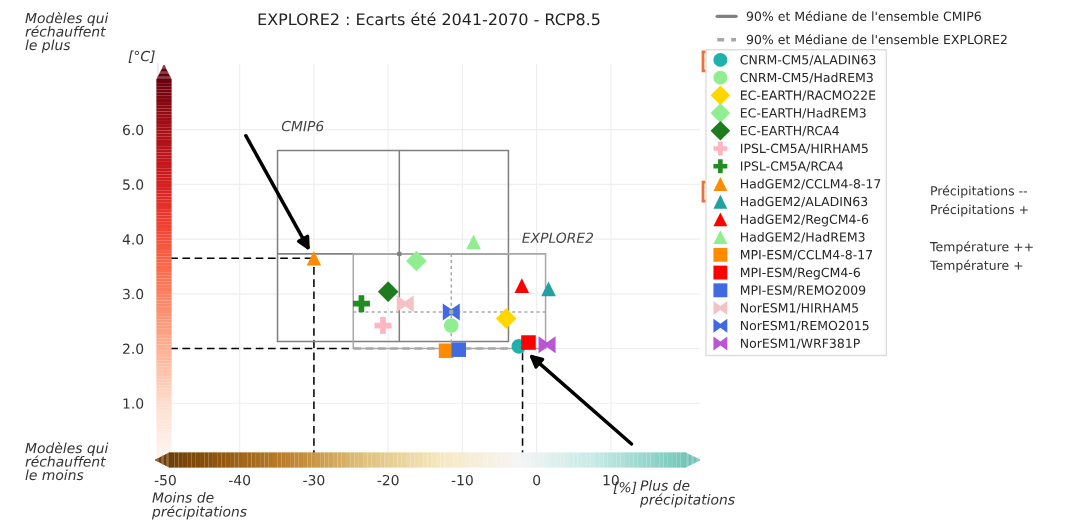 This screenshot has height=524, width=1083. Describe the element at coordinates (803, 113) in the screenshot. I see `legend-label: EC-EARTH/HadREM3` at that location.